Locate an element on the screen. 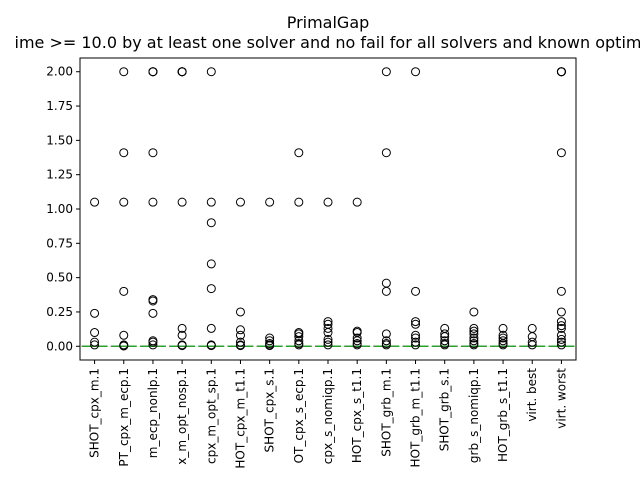  y-tick-label: 1.25 is located at coordinates (59, 175).